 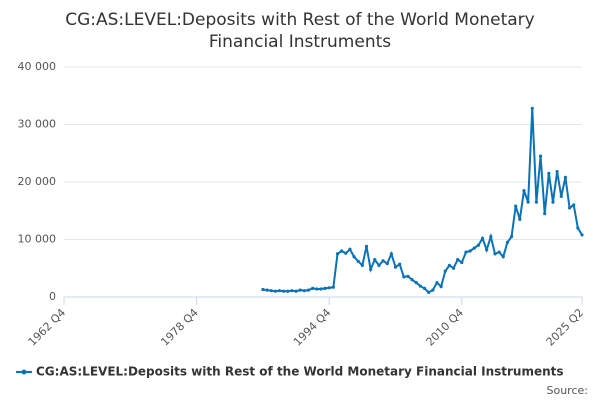 What do you see at coordinates (312, 327) in the screenshot?
I see `x-tick-label: 1994 Q4` at bounding box center [312, 327].